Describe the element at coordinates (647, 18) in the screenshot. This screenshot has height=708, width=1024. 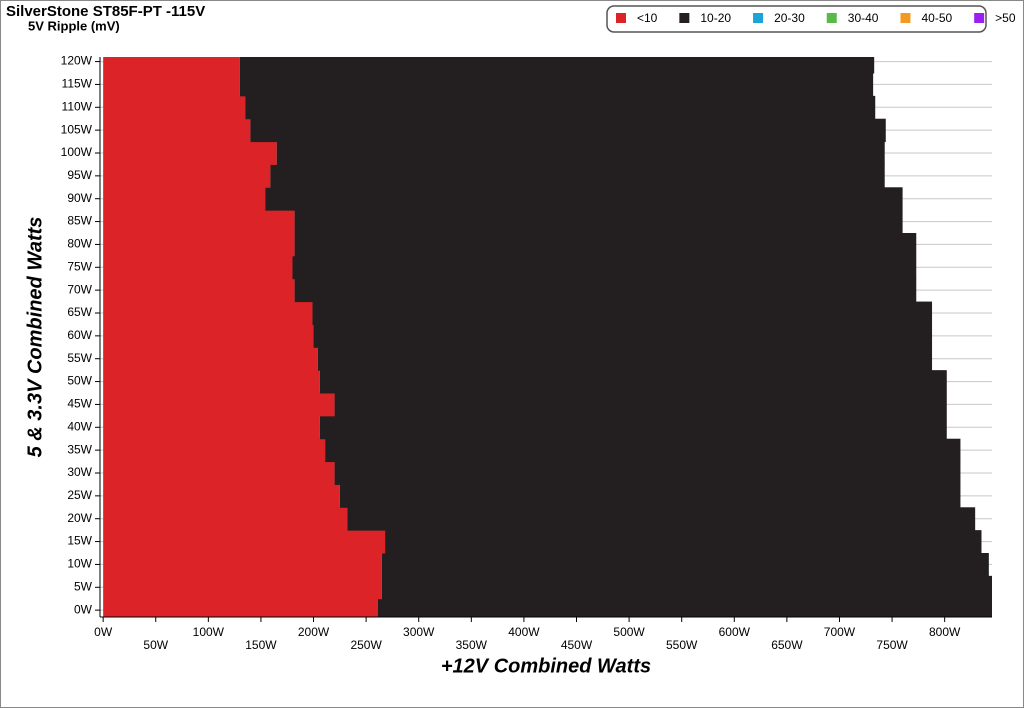
I see `legend-label: <10` at that location.